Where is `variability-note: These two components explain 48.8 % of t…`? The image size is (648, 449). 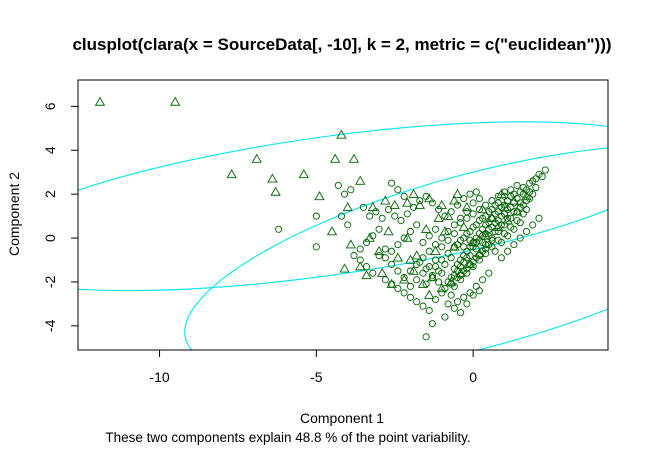 variability-note: These two components explain 48.8 % of t… is located at coordinates (287, 437).